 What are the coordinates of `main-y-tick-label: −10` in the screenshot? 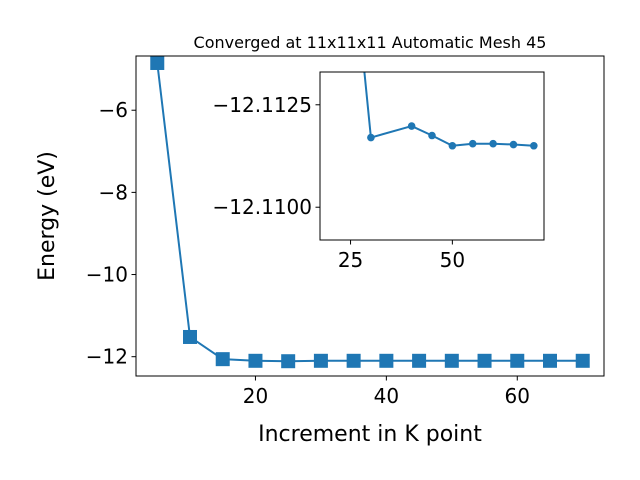 It's located at (107, 275).